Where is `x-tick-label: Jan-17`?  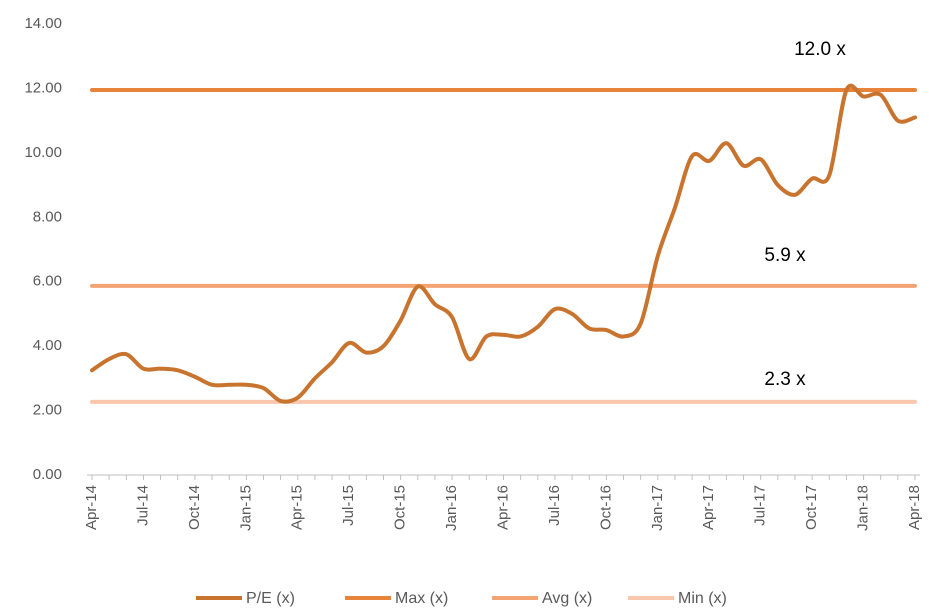 x-tick-label: Jan-17 is located at coordinates (657, 508).